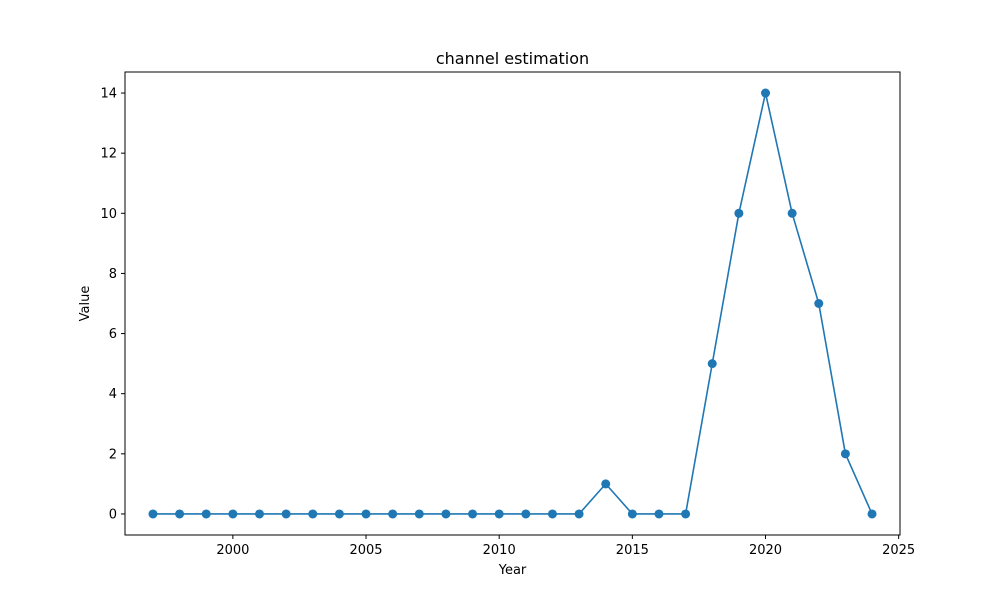  Describe the element at coordinates (365, 550) in the screenshot. I see `x-tick-label: 2005` at that location.